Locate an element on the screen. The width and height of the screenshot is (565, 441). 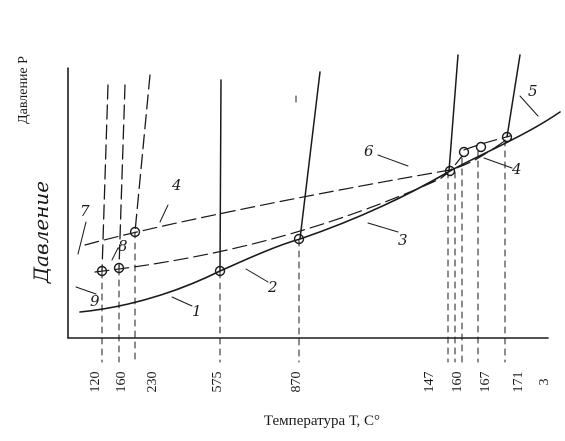
x-axis-title: Температура Т, С° is located at coordinates (322, 421).